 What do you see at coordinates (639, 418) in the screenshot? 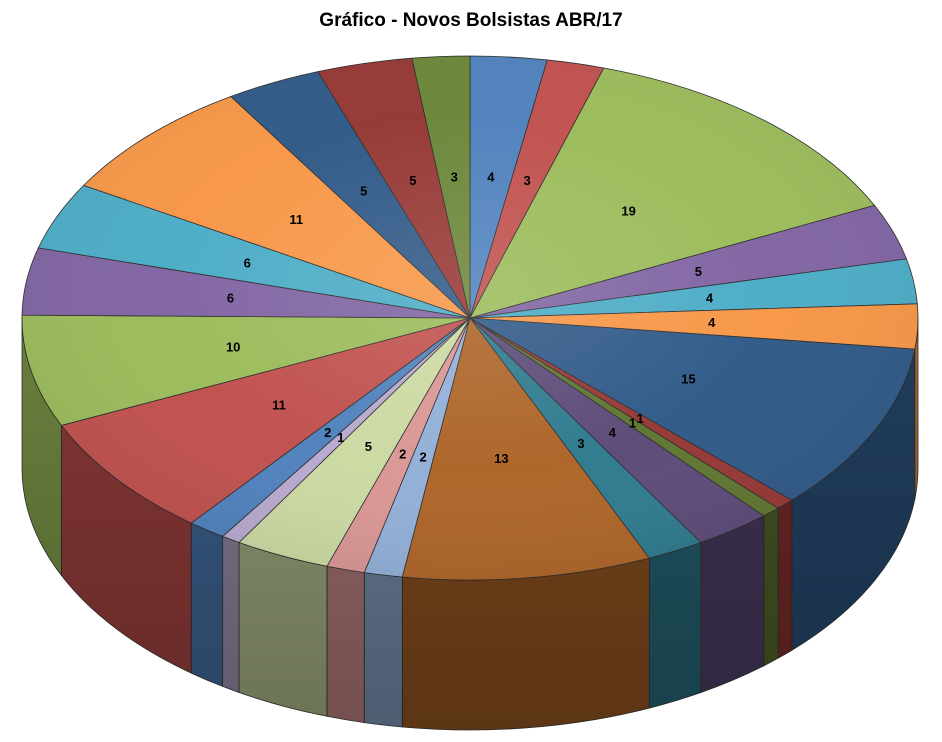
I see `slice-label-8: 1` at bounding box center [639, 418].